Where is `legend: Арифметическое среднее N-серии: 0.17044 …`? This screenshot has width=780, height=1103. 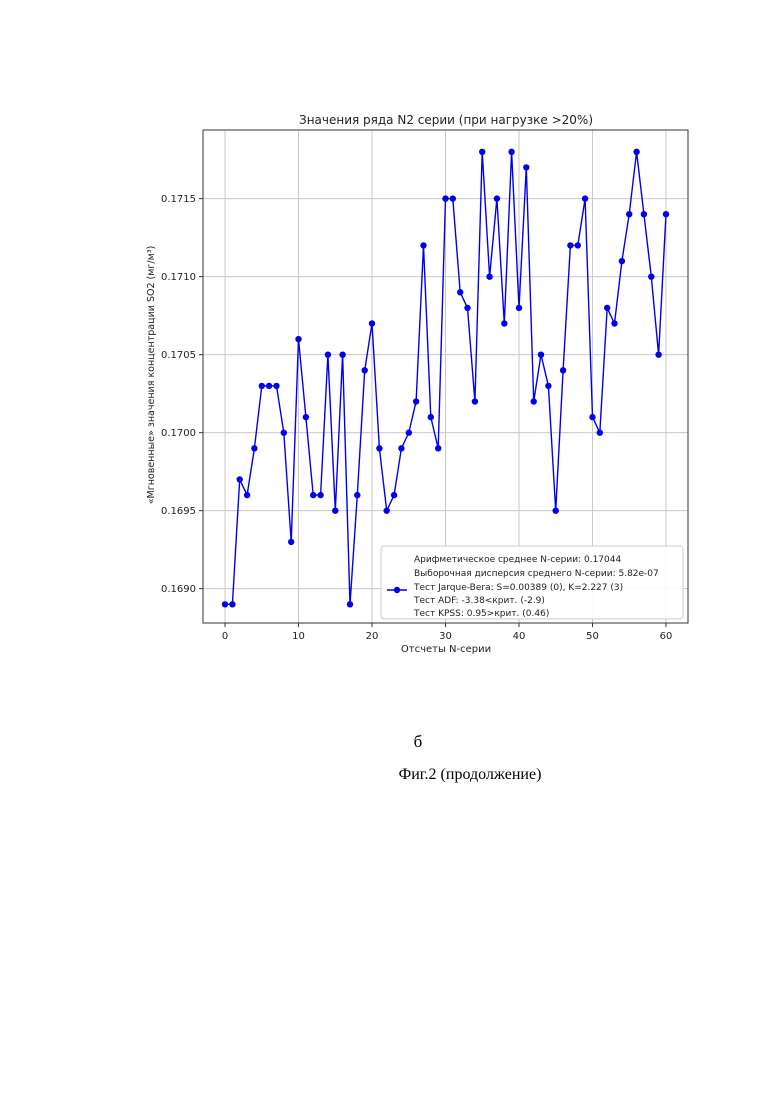 legend: Арифметическое среднее N-серии: 0.17044 … is located at coordinates (532, 582).